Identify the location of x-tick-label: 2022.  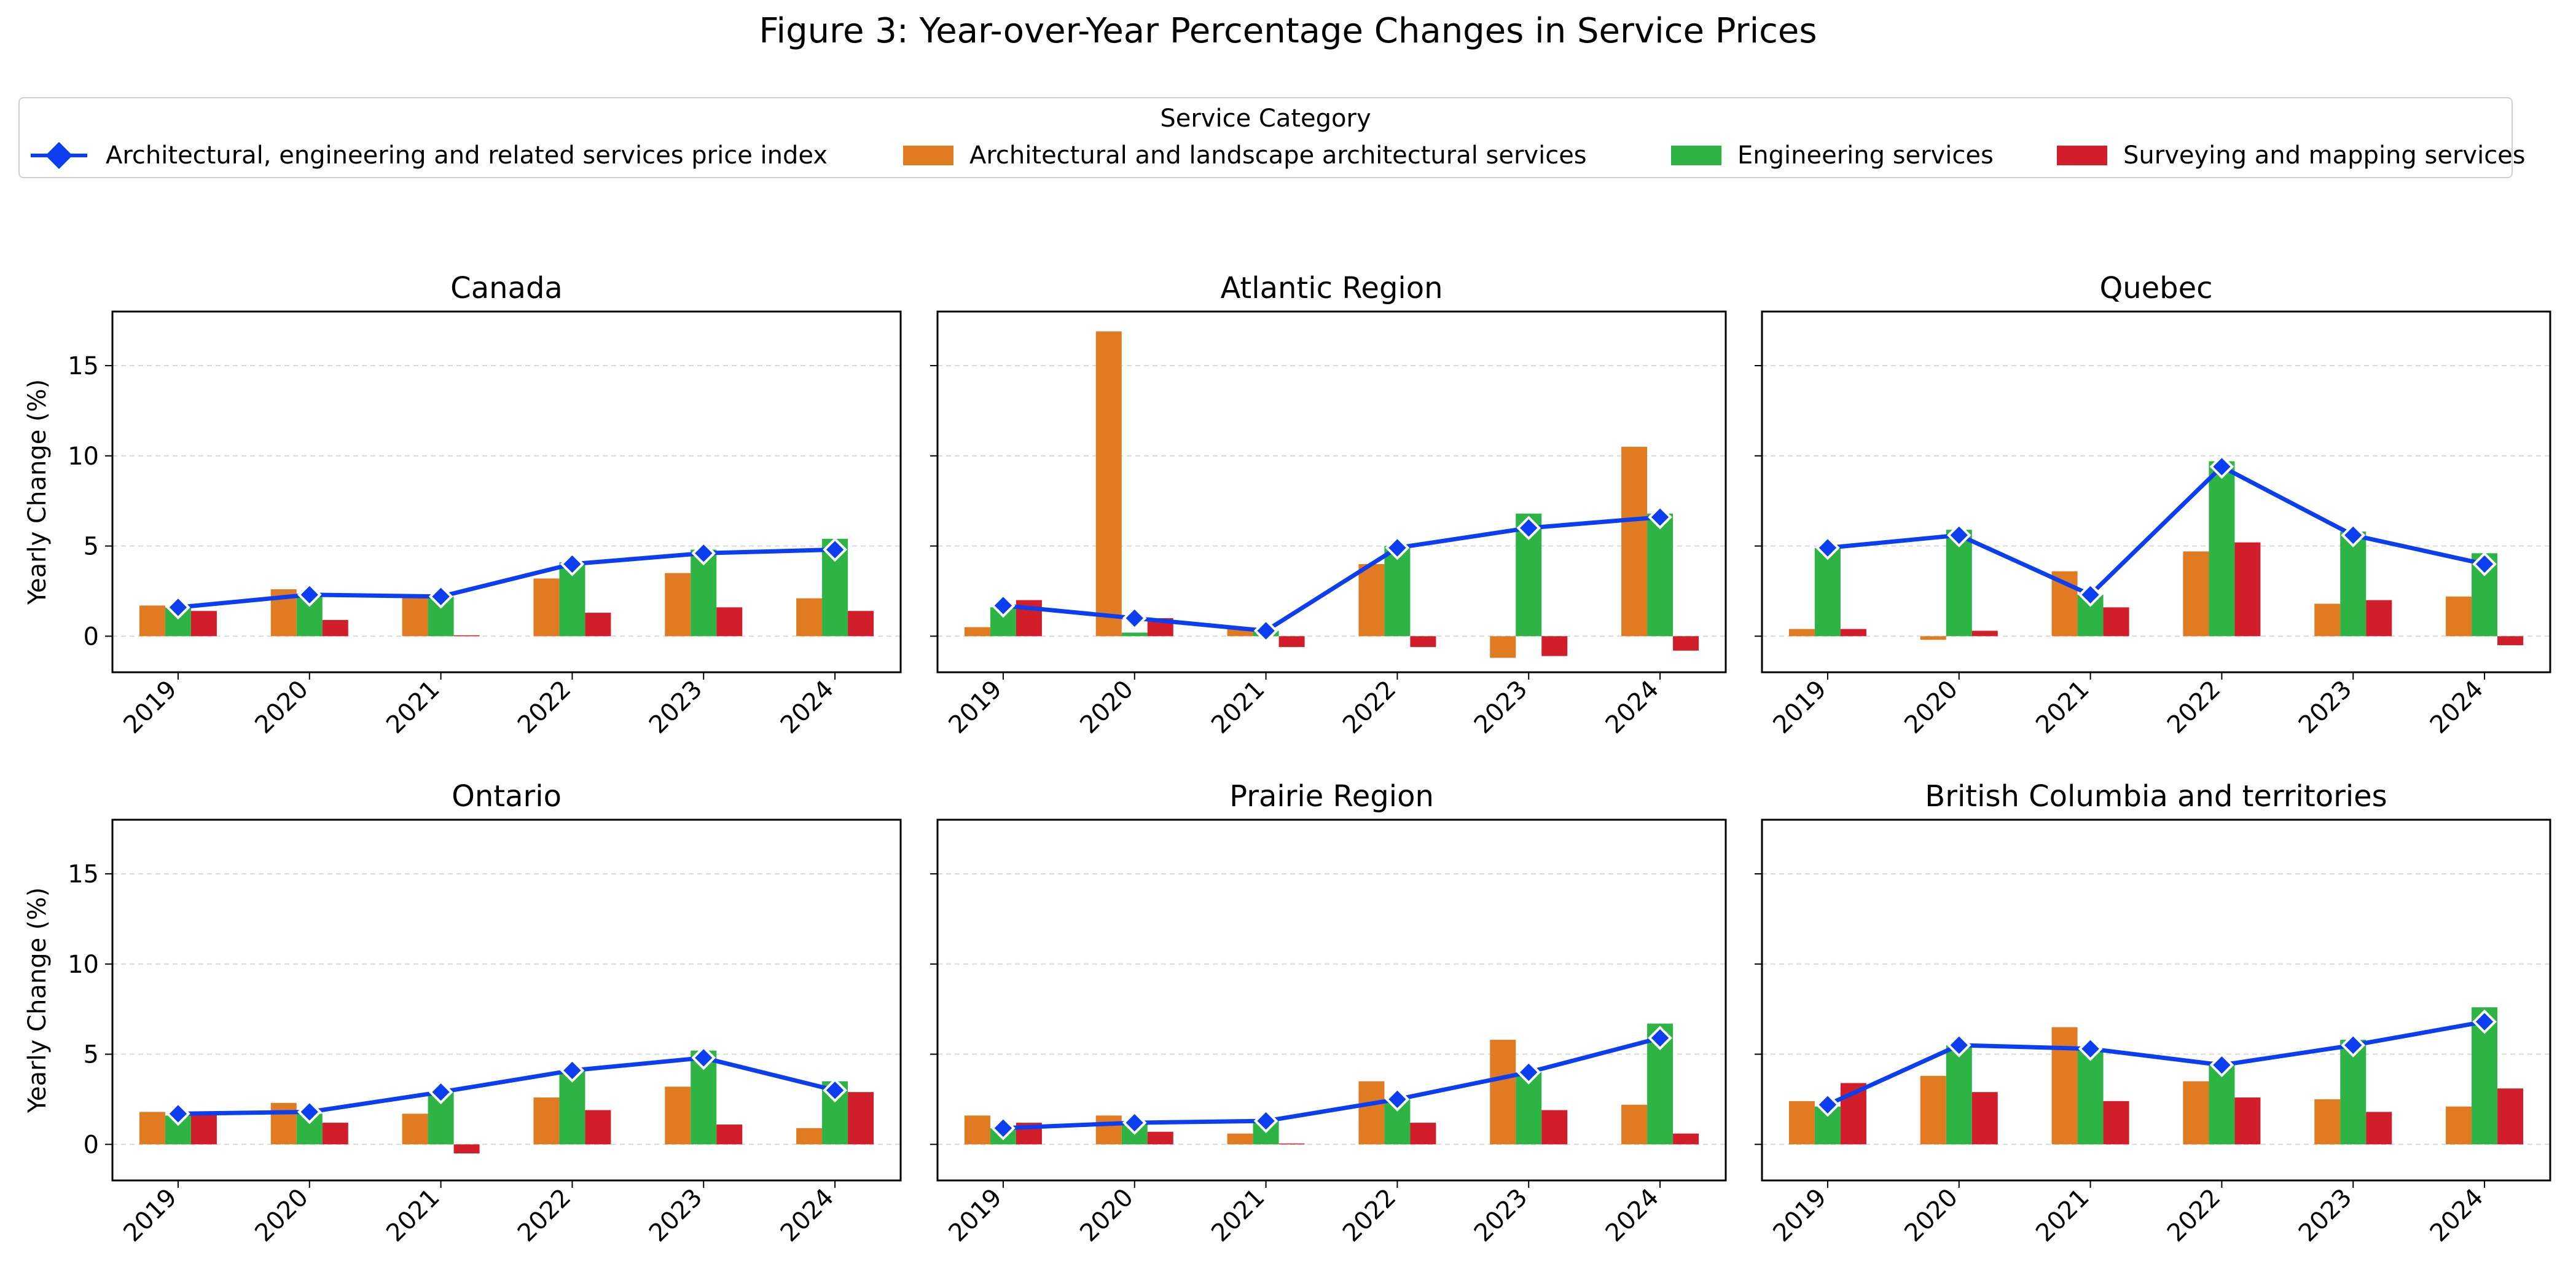
(1369, 707).